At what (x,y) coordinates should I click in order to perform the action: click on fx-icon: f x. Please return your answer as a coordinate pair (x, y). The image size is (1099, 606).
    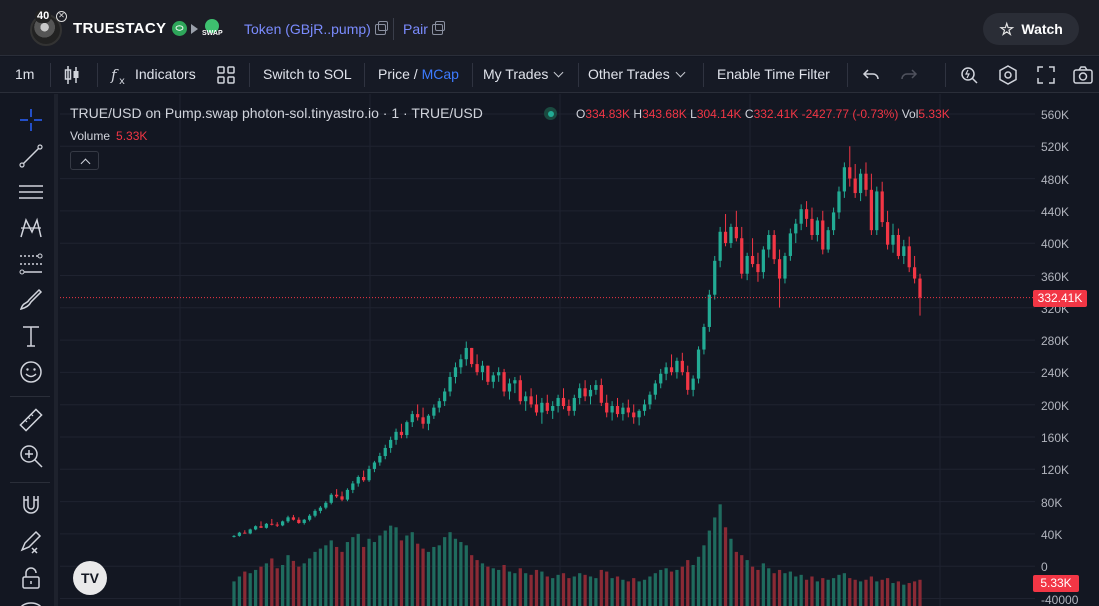
    Looking at the image, I should click on (120, 75).